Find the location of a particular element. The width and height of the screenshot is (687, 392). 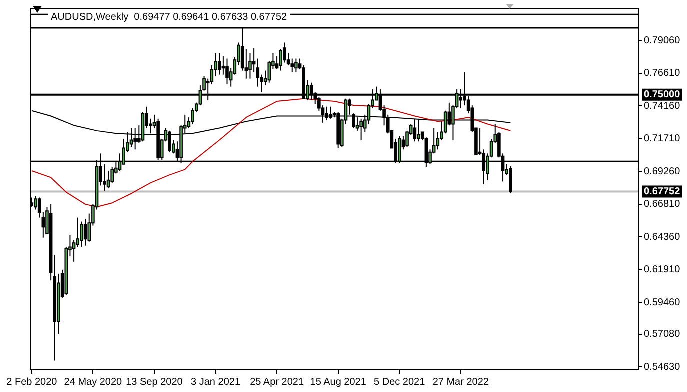

y-tick-label: 0.76610 is located at coordinates (662, 74).